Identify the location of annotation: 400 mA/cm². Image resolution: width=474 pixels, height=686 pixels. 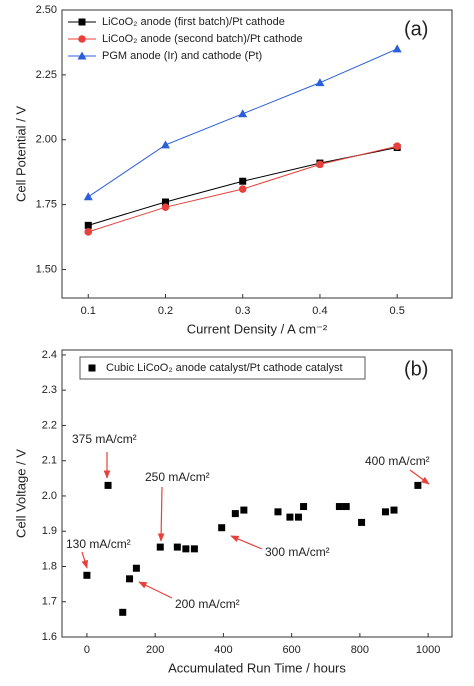
(397, 461).